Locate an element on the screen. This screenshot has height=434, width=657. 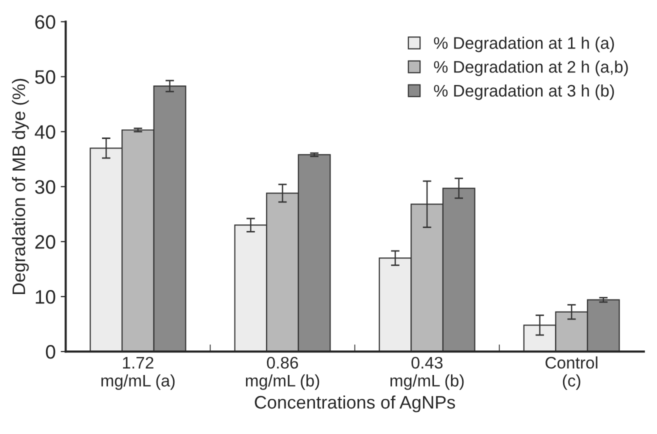
y-tick-label: 30 is located at coordinates (45, 187).